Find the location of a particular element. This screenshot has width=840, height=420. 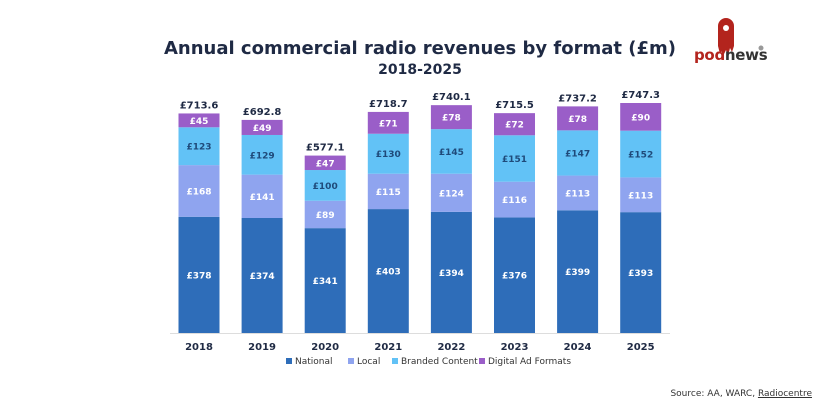

data-label: £100 is located at coordinates (325, 187).